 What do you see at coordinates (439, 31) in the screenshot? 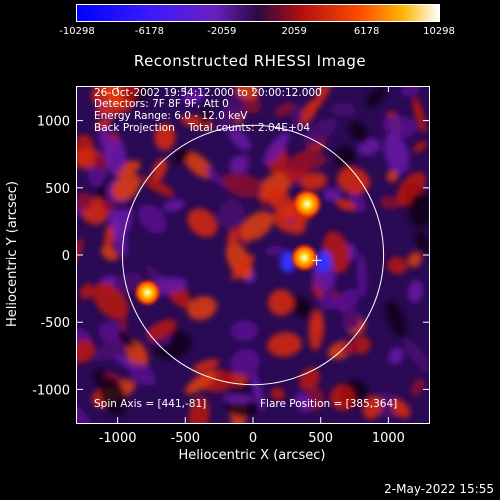
I see `colorbar-tick-label: 10298` at bounding box center [439, 31].